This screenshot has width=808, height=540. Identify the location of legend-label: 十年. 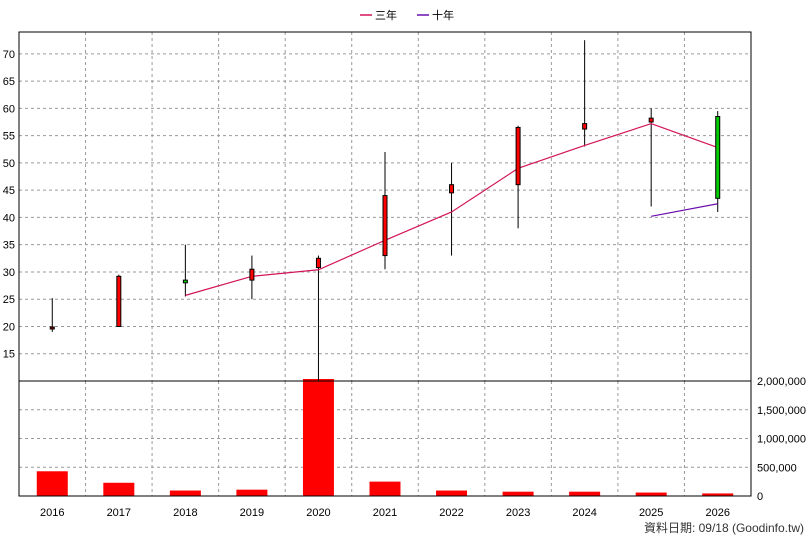
(443, 15).